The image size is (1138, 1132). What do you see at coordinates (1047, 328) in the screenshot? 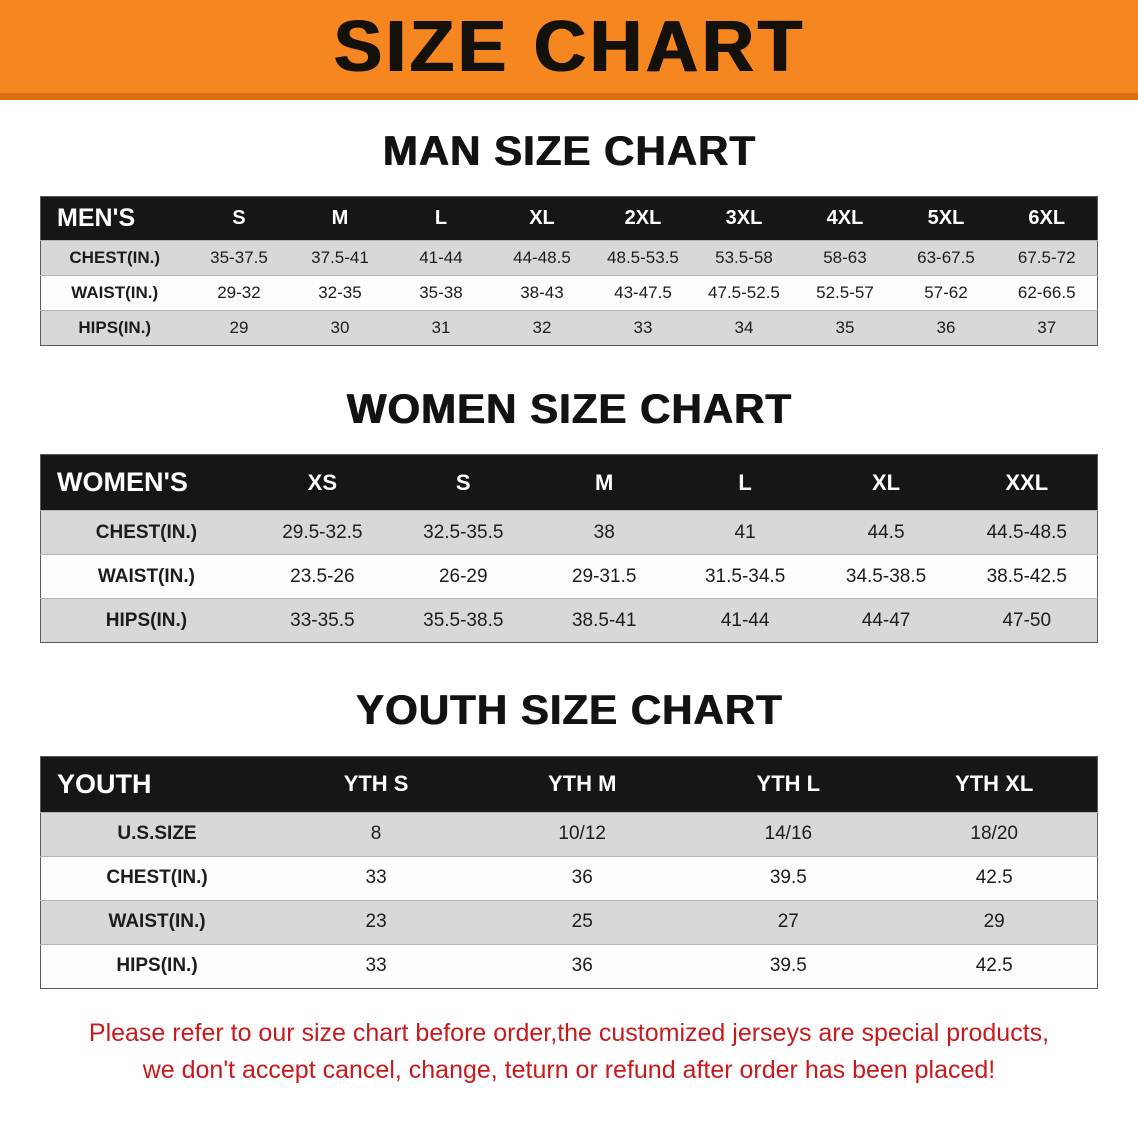
I see `size-value-cell: 37` at bounding box center [1047, 328].